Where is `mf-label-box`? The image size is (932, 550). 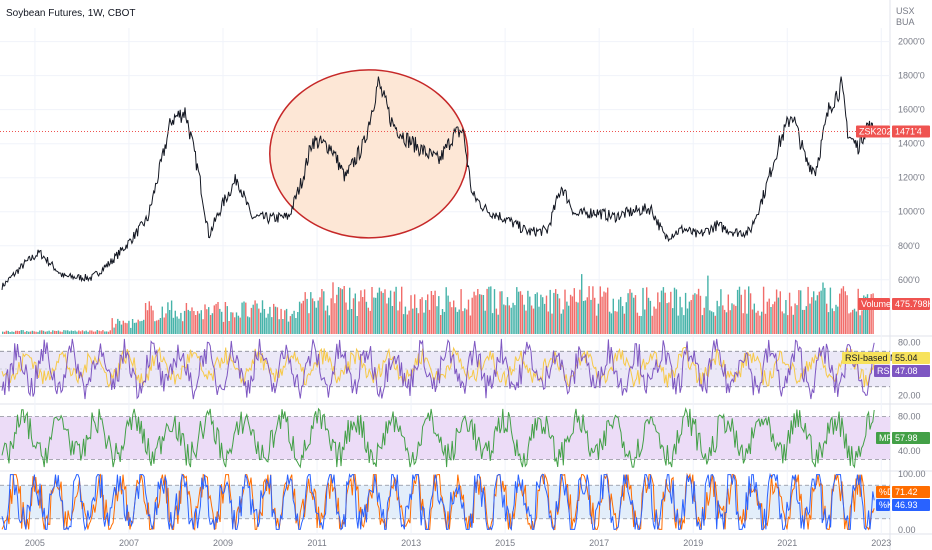
mf-label-box is located at coordinates (883, 438).